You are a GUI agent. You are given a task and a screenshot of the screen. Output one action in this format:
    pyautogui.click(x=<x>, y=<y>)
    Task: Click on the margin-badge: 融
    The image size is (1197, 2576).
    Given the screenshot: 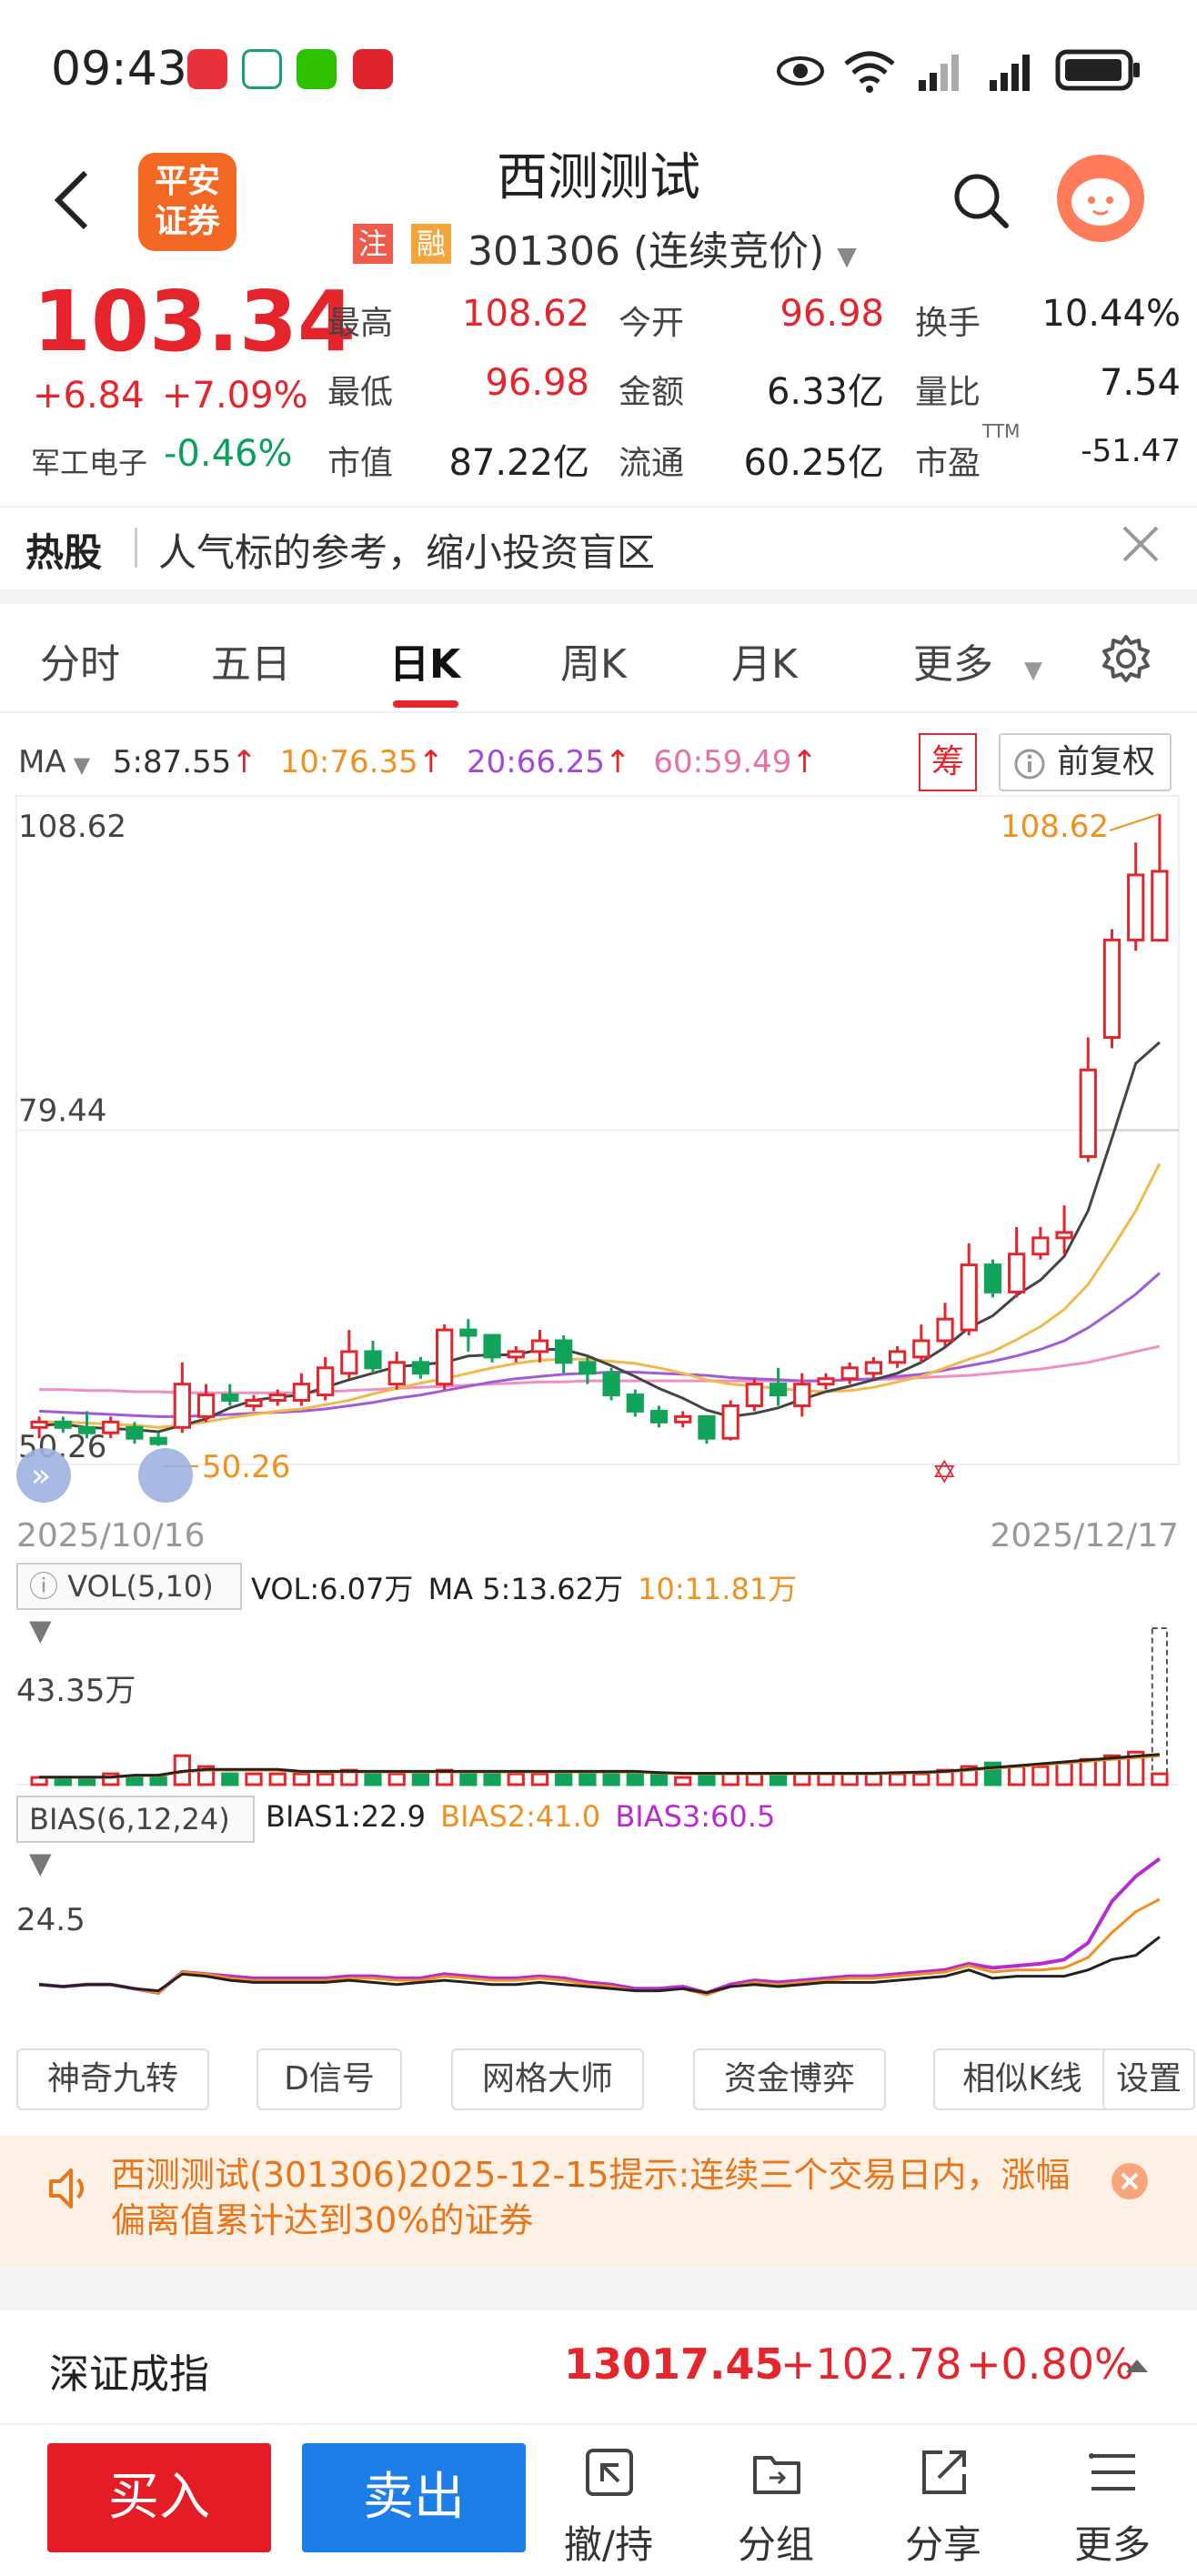 What is the action you would take?
    pyautogui.click(x=431, y=244)
    